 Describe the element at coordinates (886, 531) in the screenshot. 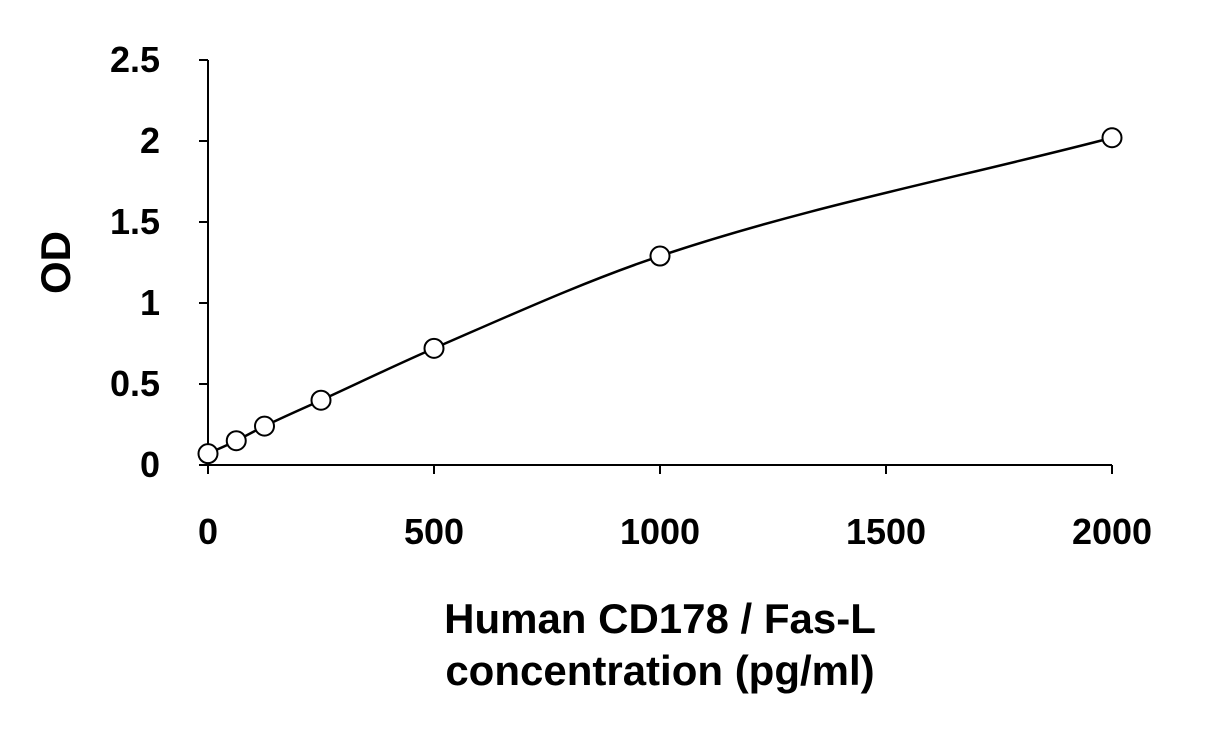

I see `x-tick-label: 1500` at that location.